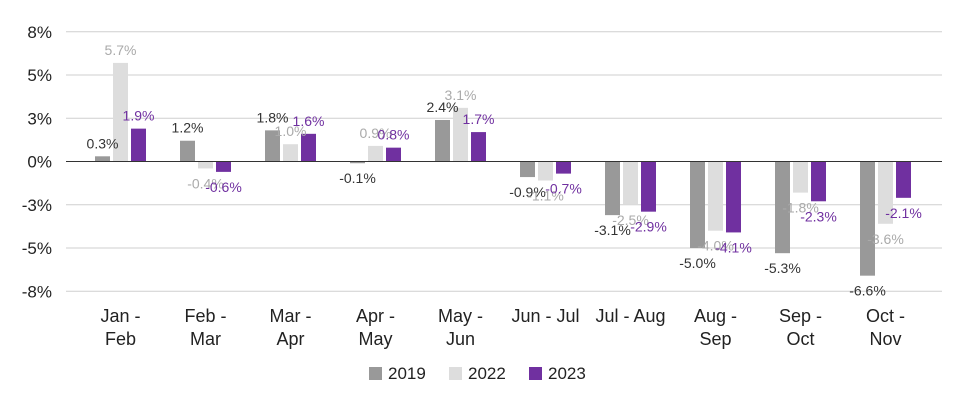  I want to click on y-tick-label: 5%, so click(39, 75).